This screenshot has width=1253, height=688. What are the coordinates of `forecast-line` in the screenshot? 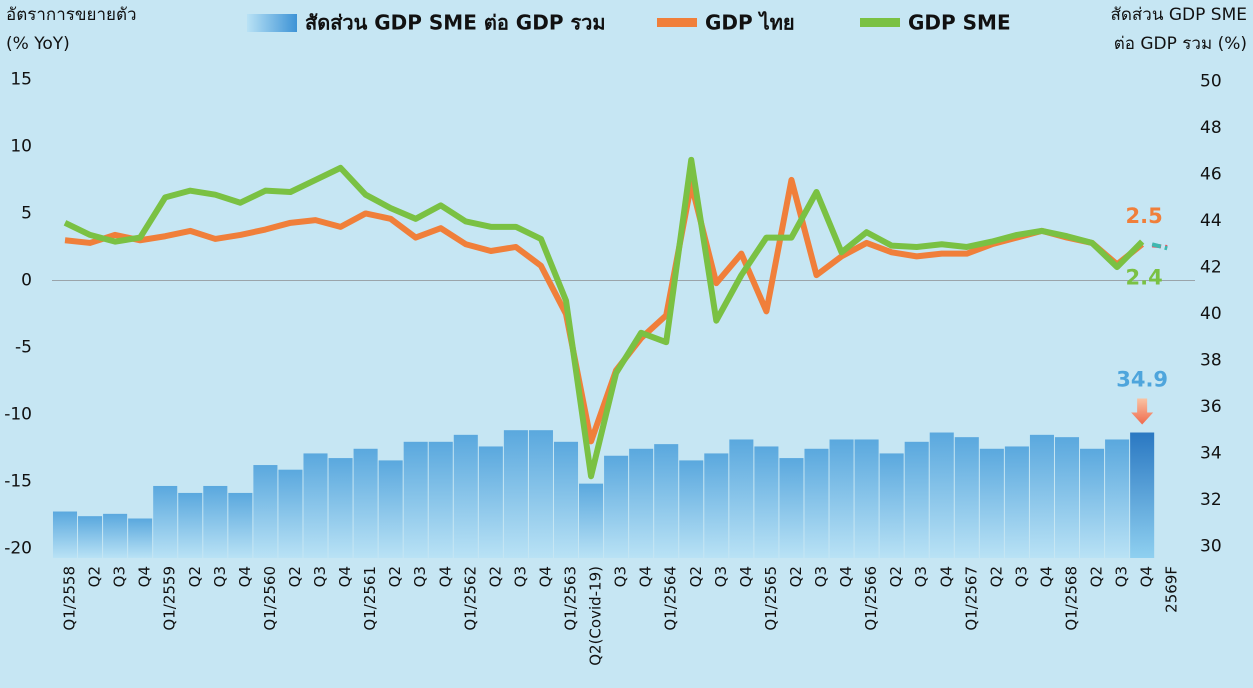 It's located at (1159, 246).